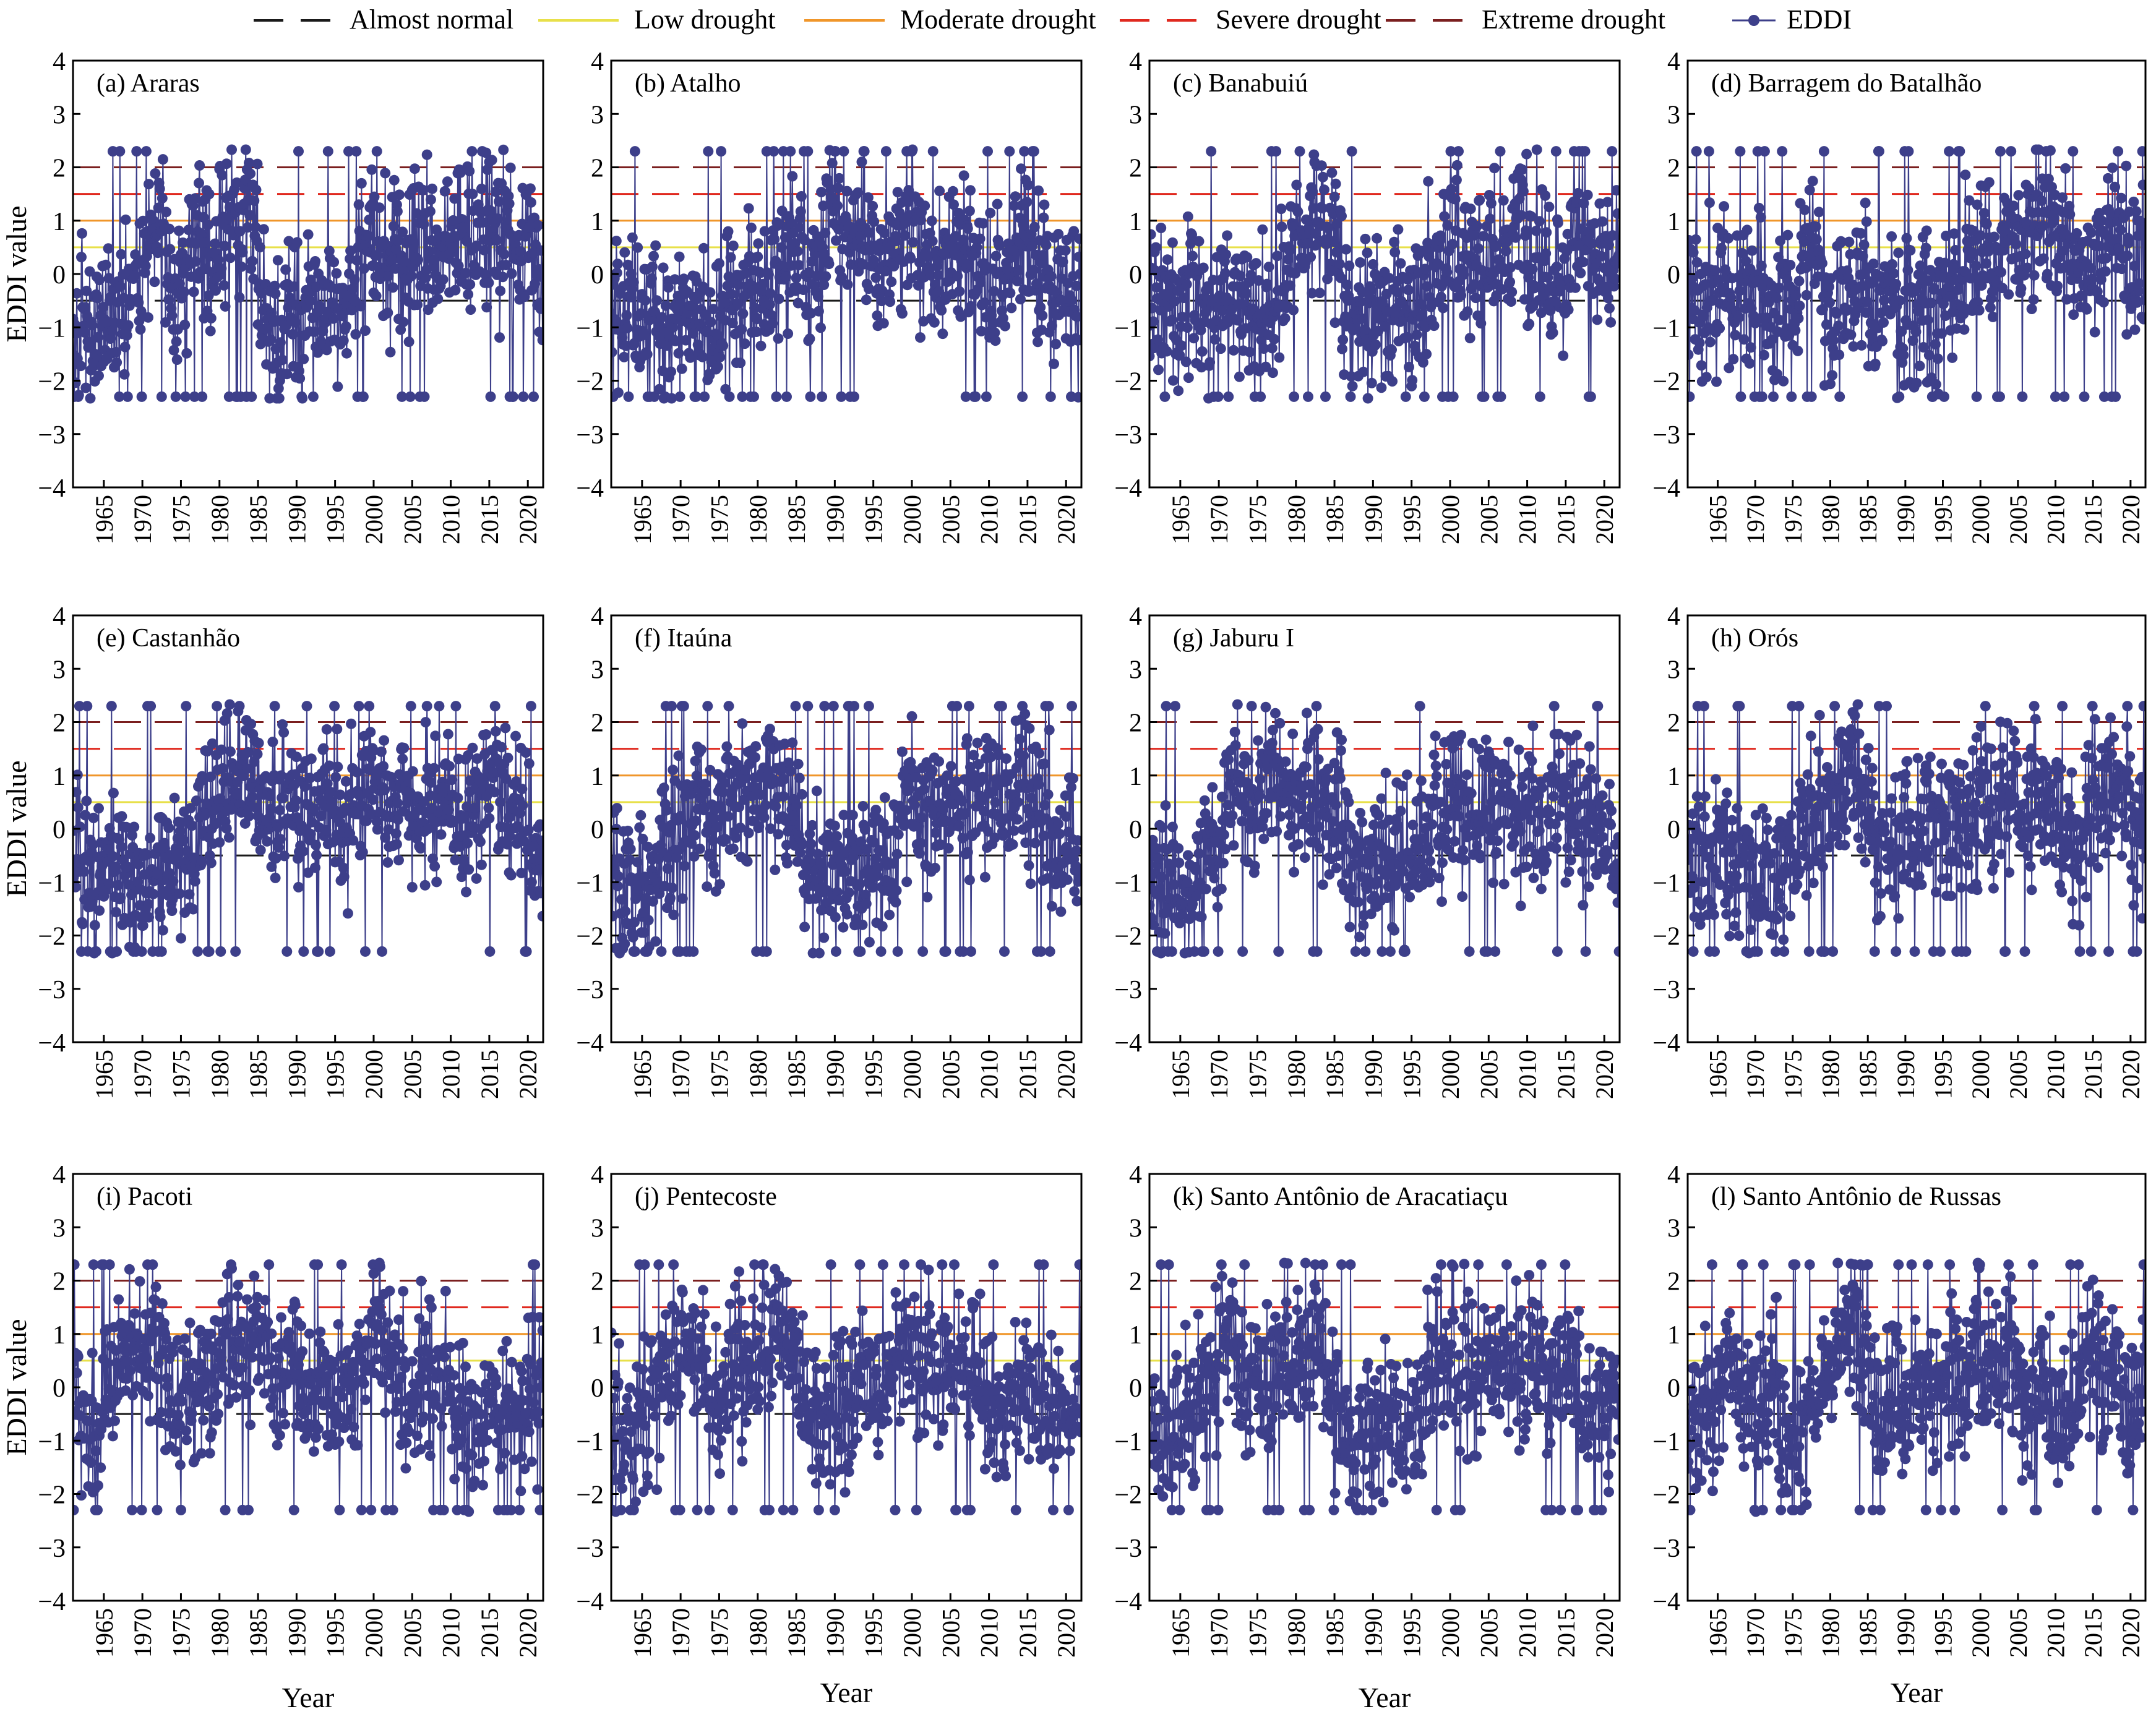  I want to click on y-tick-label: 3, so click(1673, 115).